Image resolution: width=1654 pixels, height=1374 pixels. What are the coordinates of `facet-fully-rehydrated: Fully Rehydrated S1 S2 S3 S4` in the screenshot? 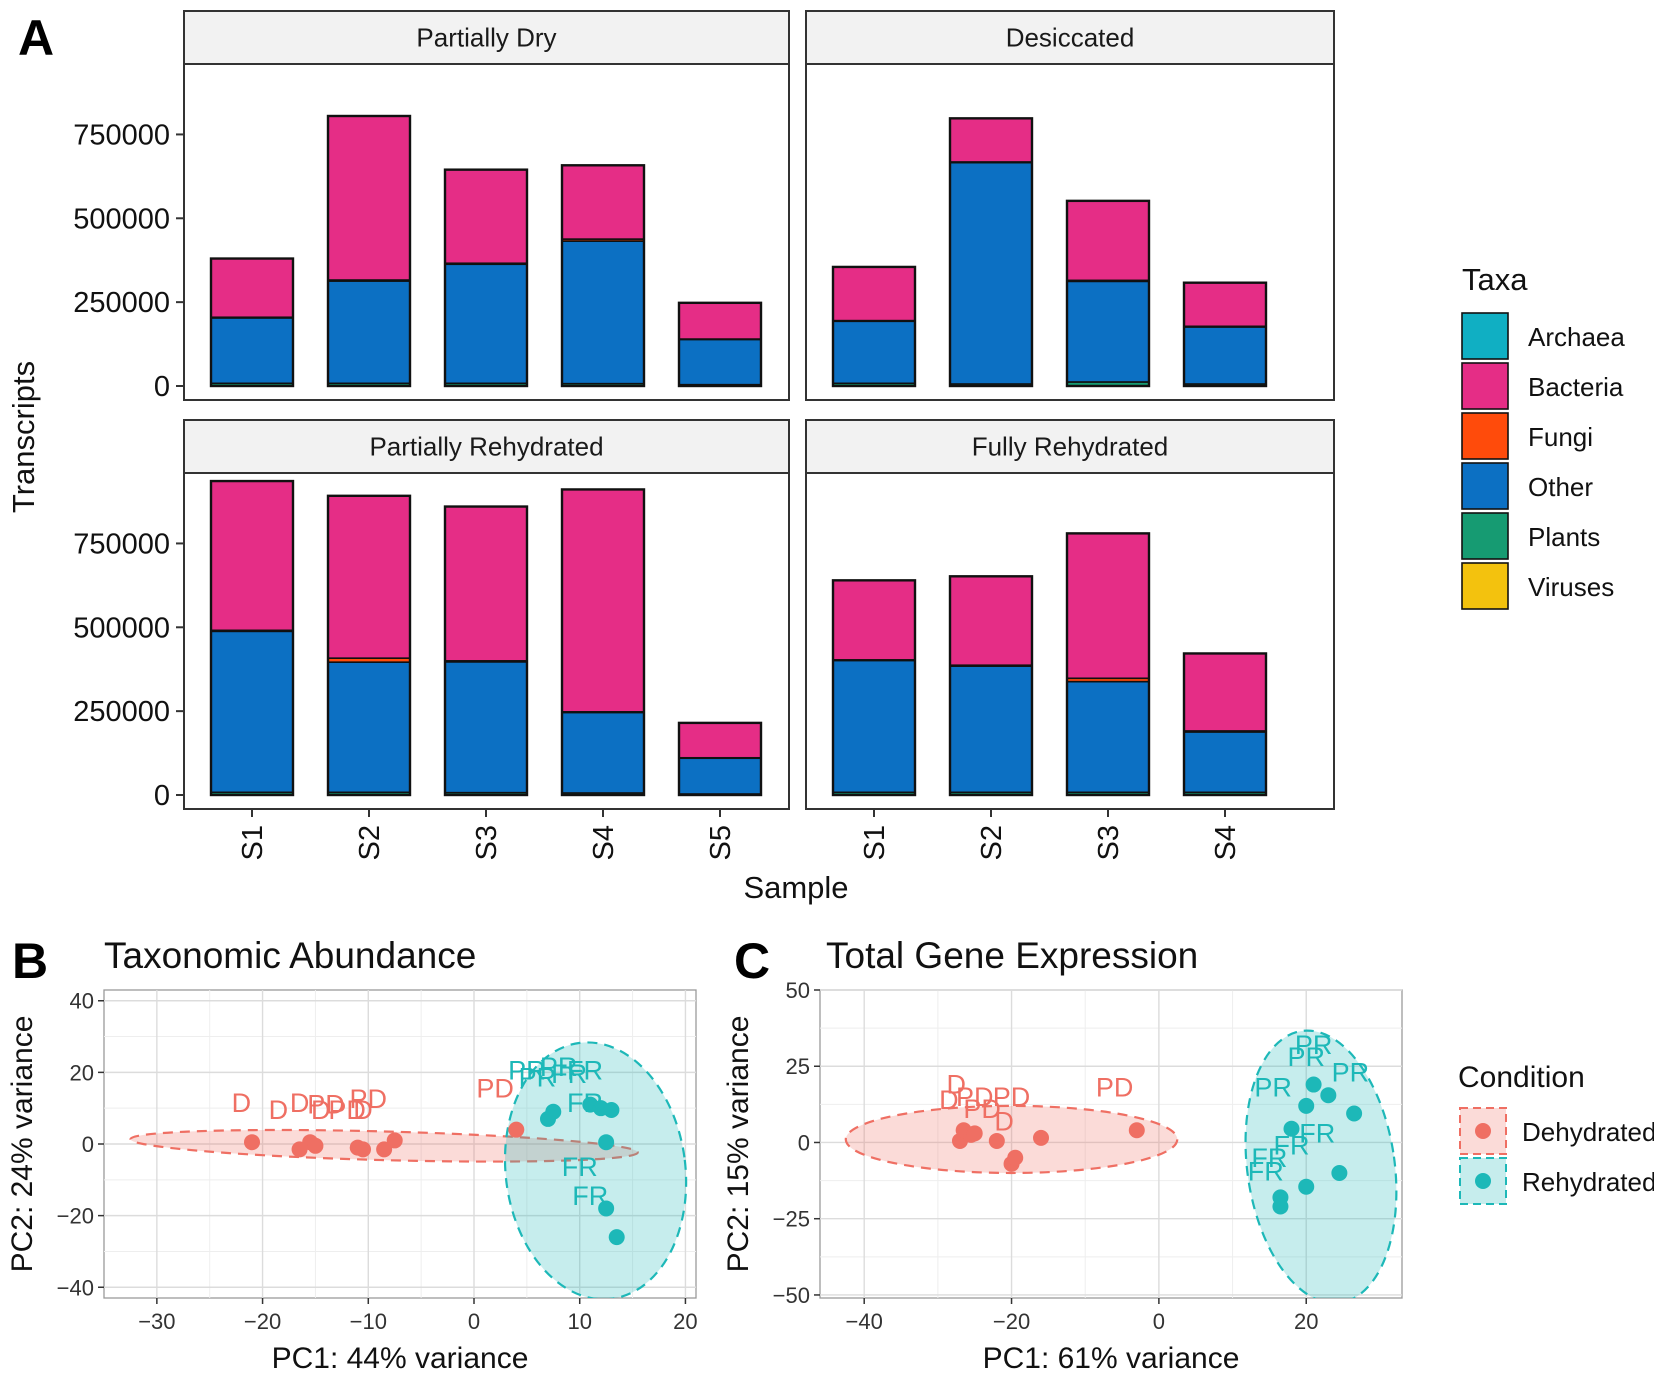 It's located at (1070, 639).